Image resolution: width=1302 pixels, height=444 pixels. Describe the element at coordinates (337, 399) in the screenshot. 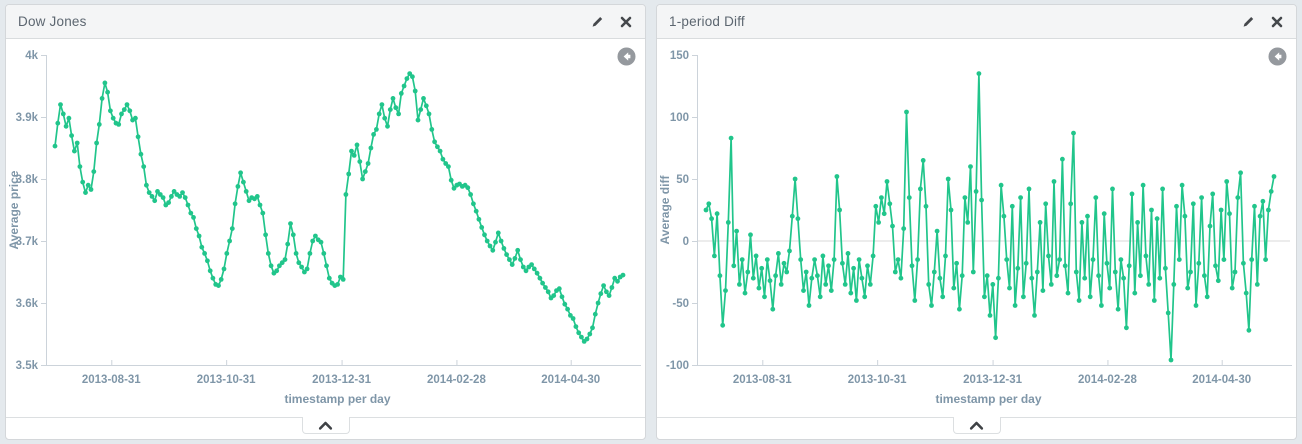

I see `x-axis-title: timestamp per day` at that location.